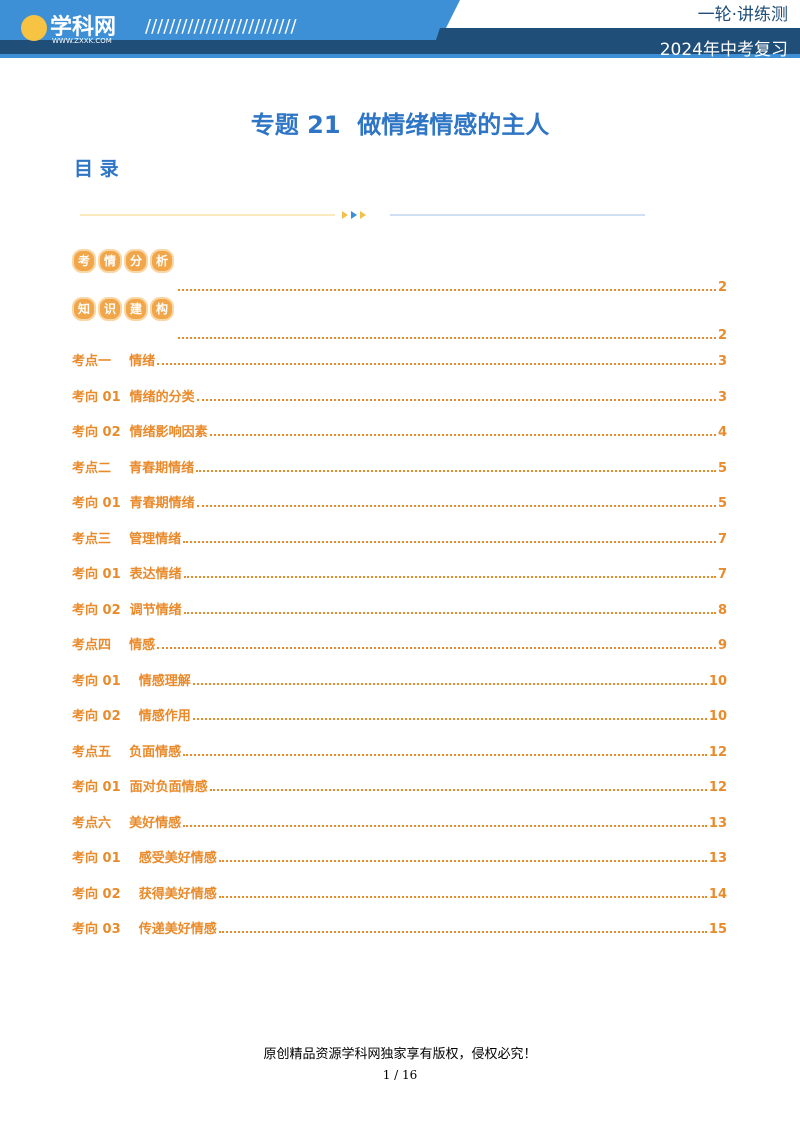  I want to click on toc-label: 考向 02 获得美好情感, so click(144, 894).